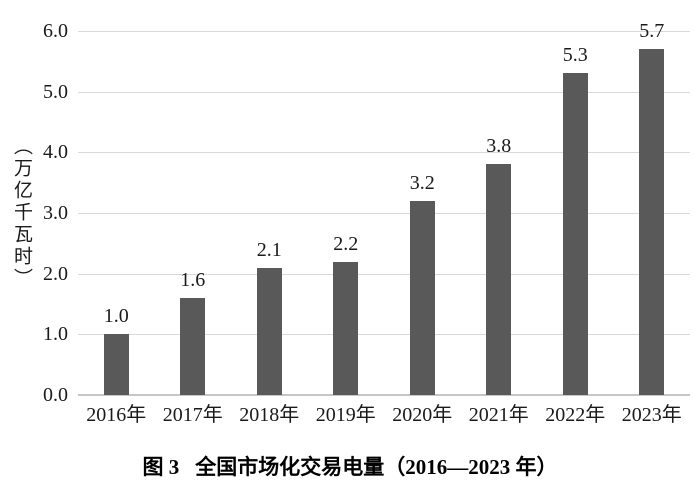  I want to click on x-tick-label: 2017年, so click(192, 415).